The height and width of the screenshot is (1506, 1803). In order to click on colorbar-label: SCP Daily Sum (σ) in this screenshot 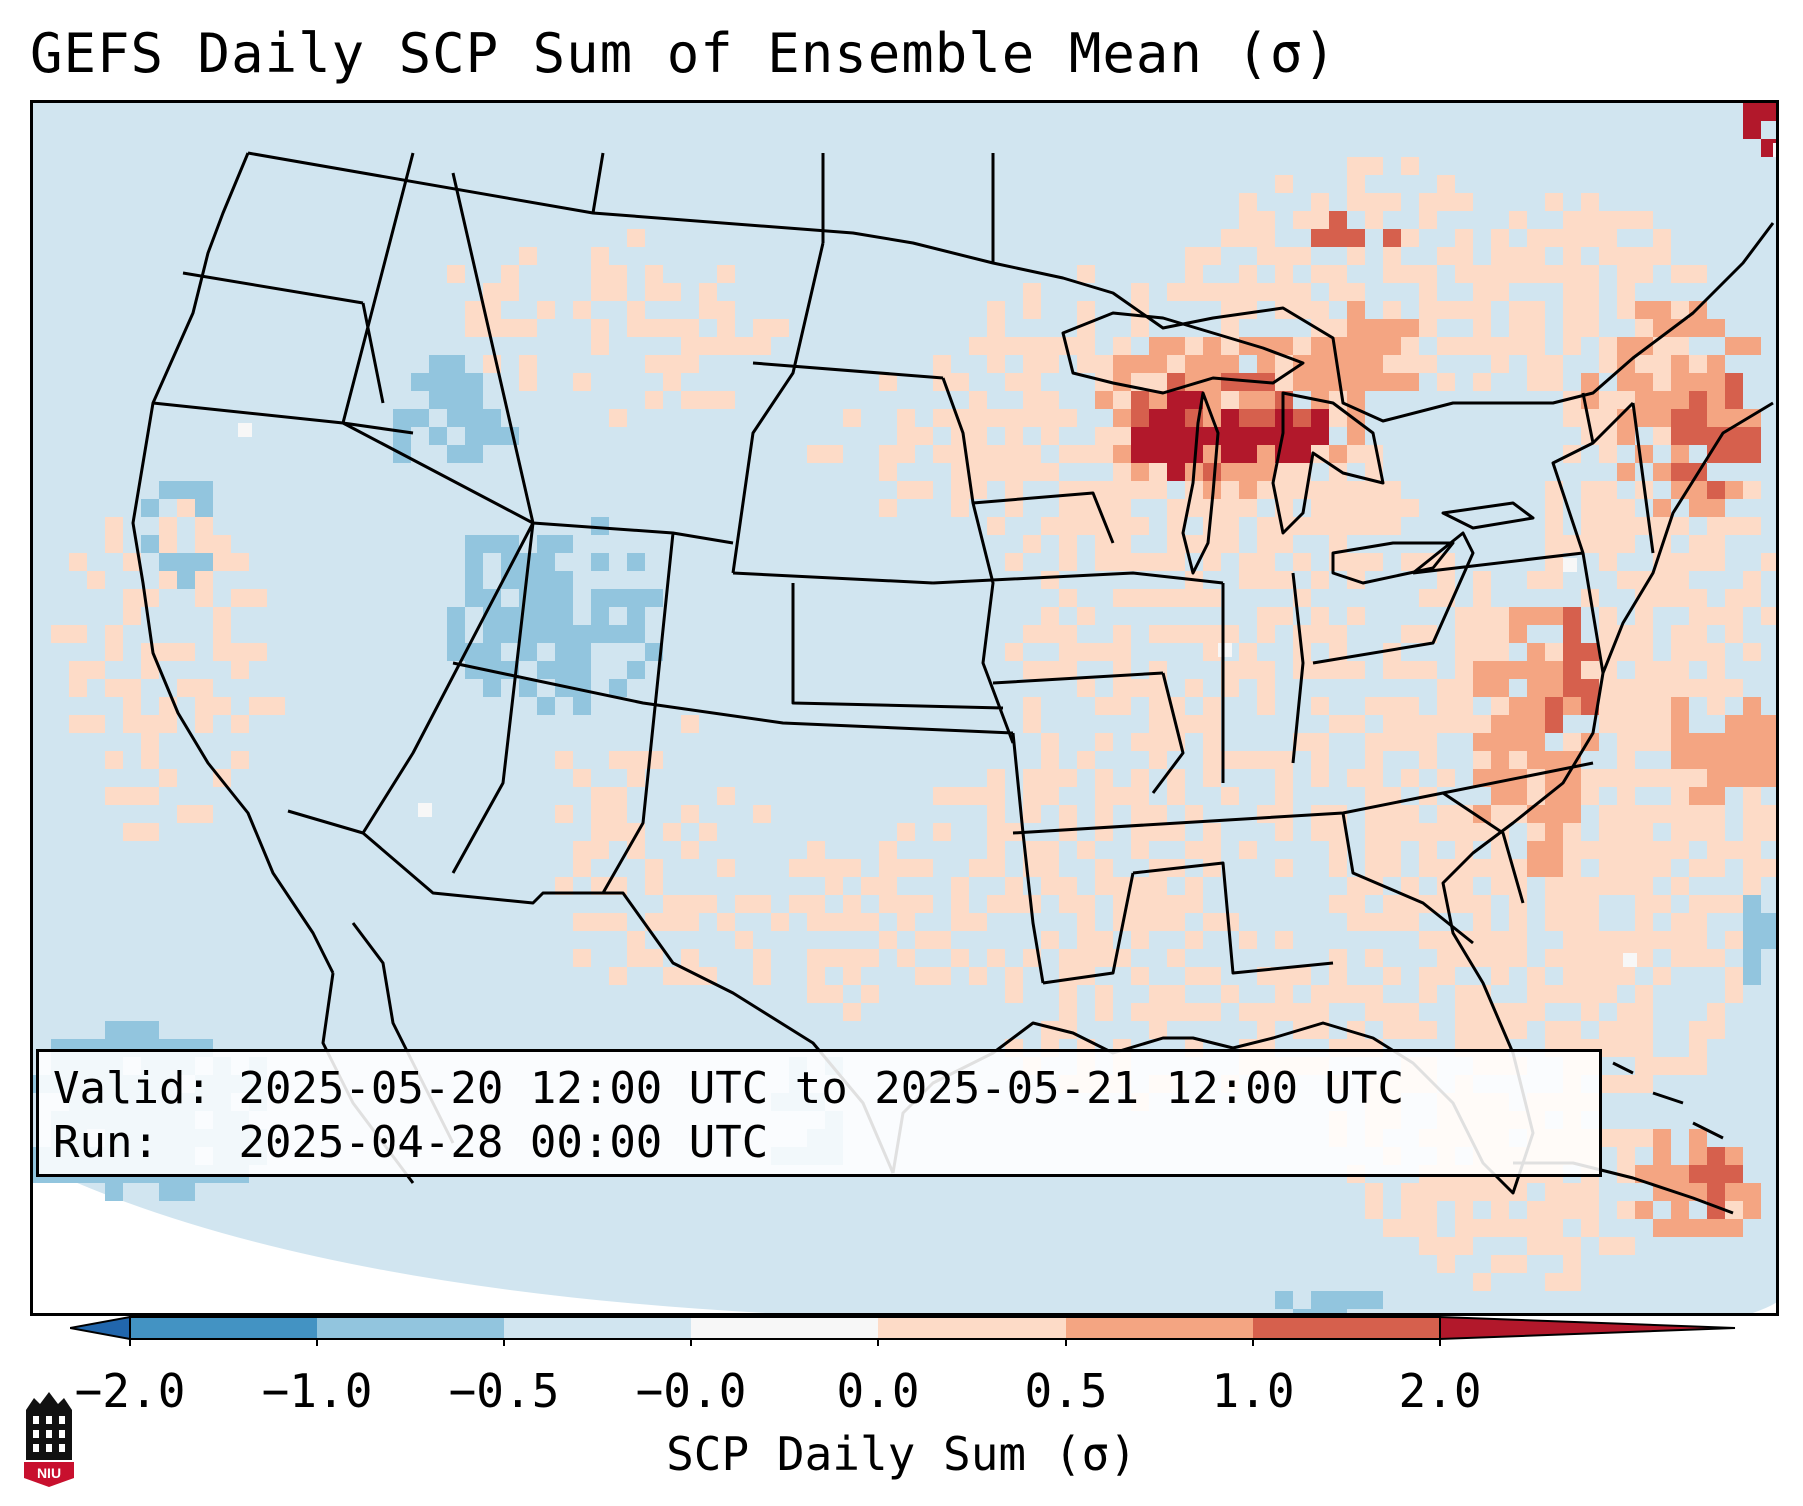, I will do `click(901, 1454)`.